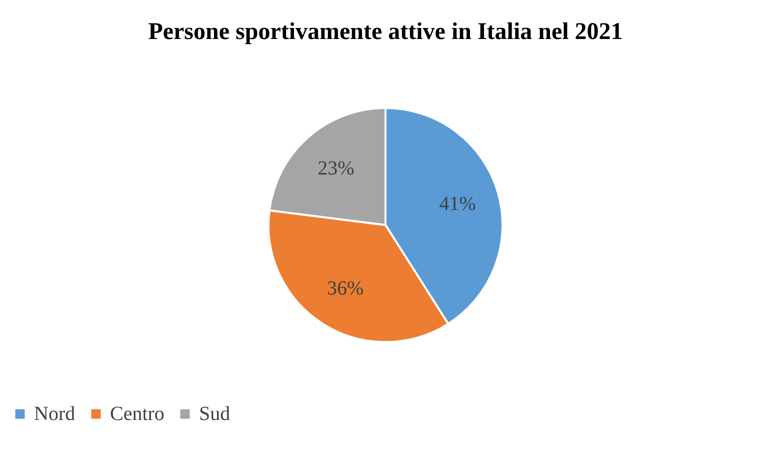 This screenshot has height=454, width=771. I want to click on chart-title: Persone sportivamente attive in Italia nel 2021, so click(385, 32).